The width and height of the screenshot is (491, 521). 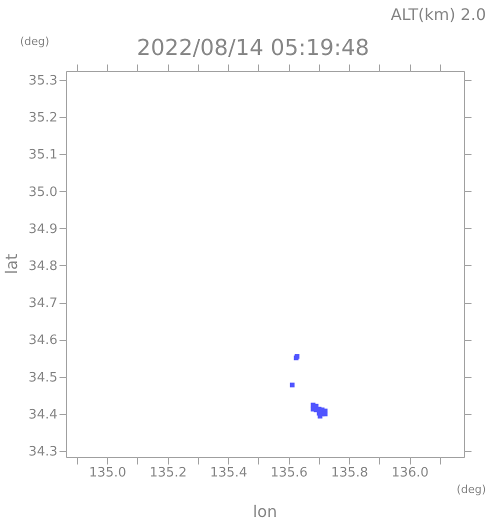 What do you see at coordinates (43, 340) in the screenshot?
I see `y-tick-label: 34.6` at bounding box center [43, 340].